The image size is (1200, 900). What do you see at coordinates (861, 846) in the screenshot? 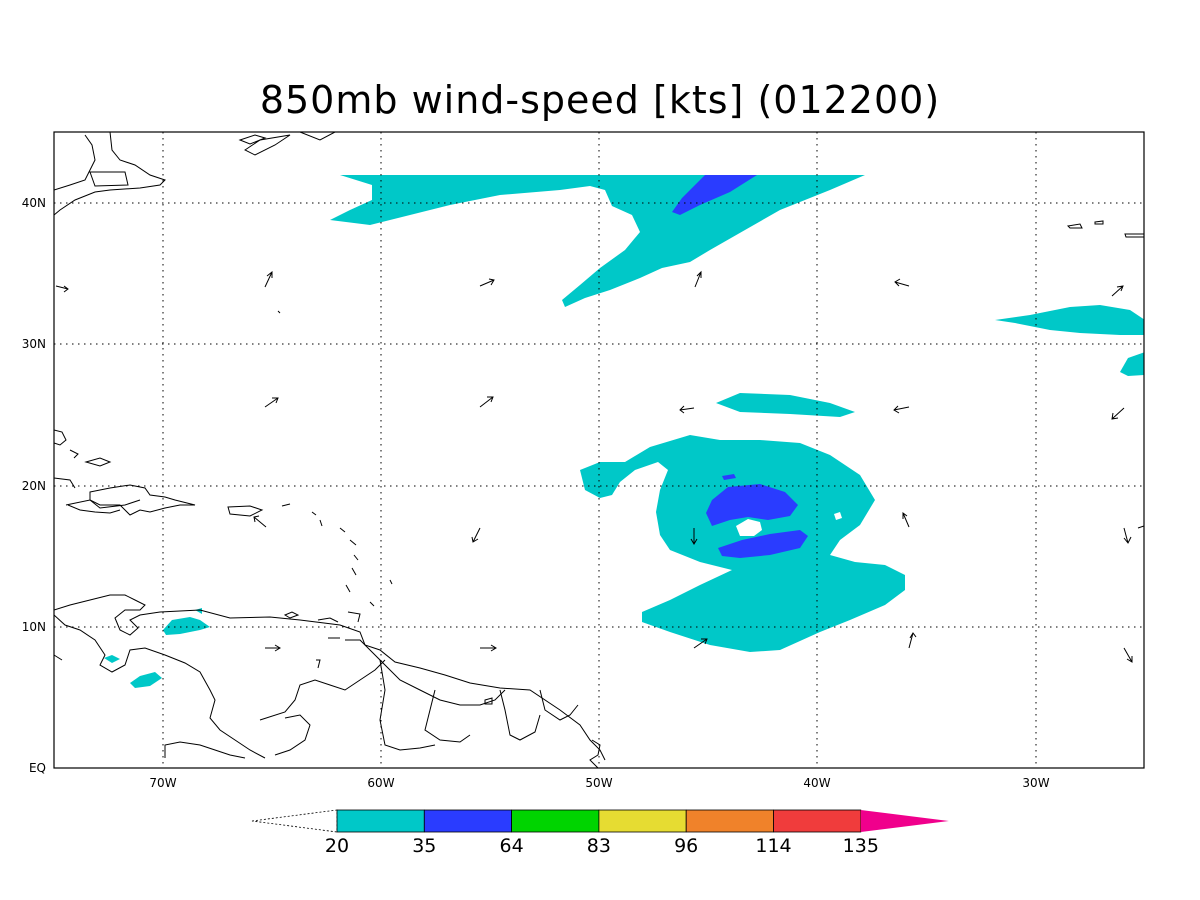
I see `colorbar-label: 135` at bounding box center [861, 846].